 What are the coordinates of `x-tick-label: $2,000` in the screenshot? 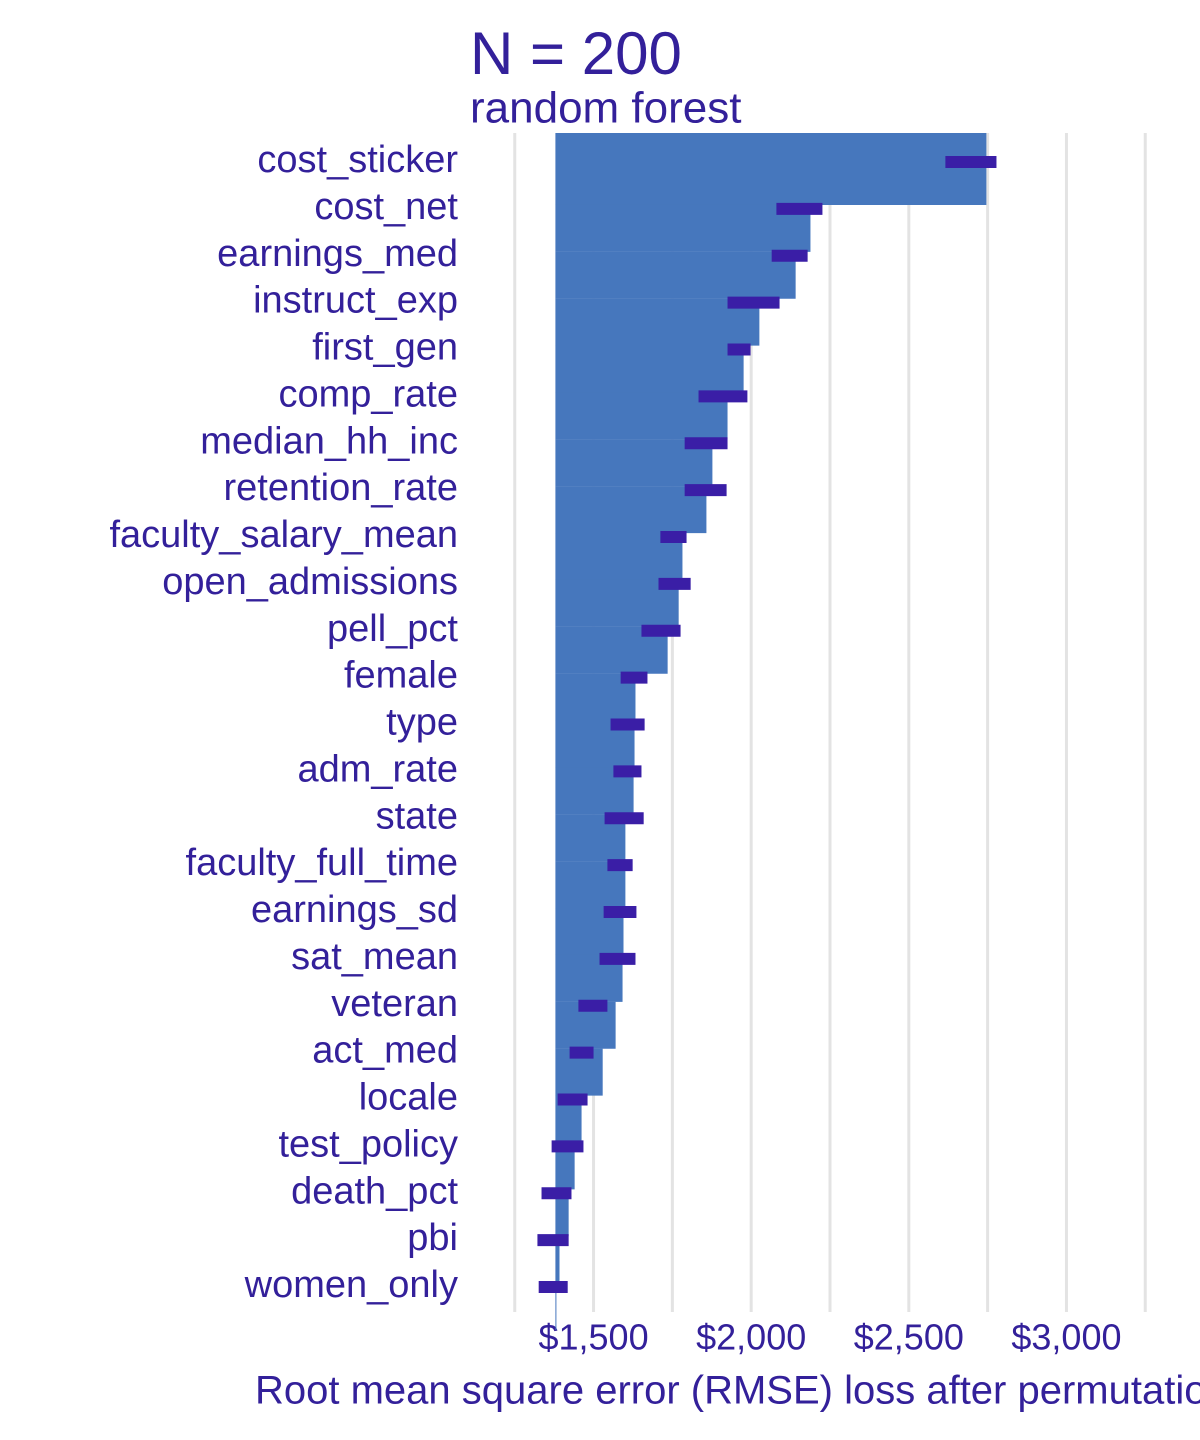 It's located at (751, 1337).